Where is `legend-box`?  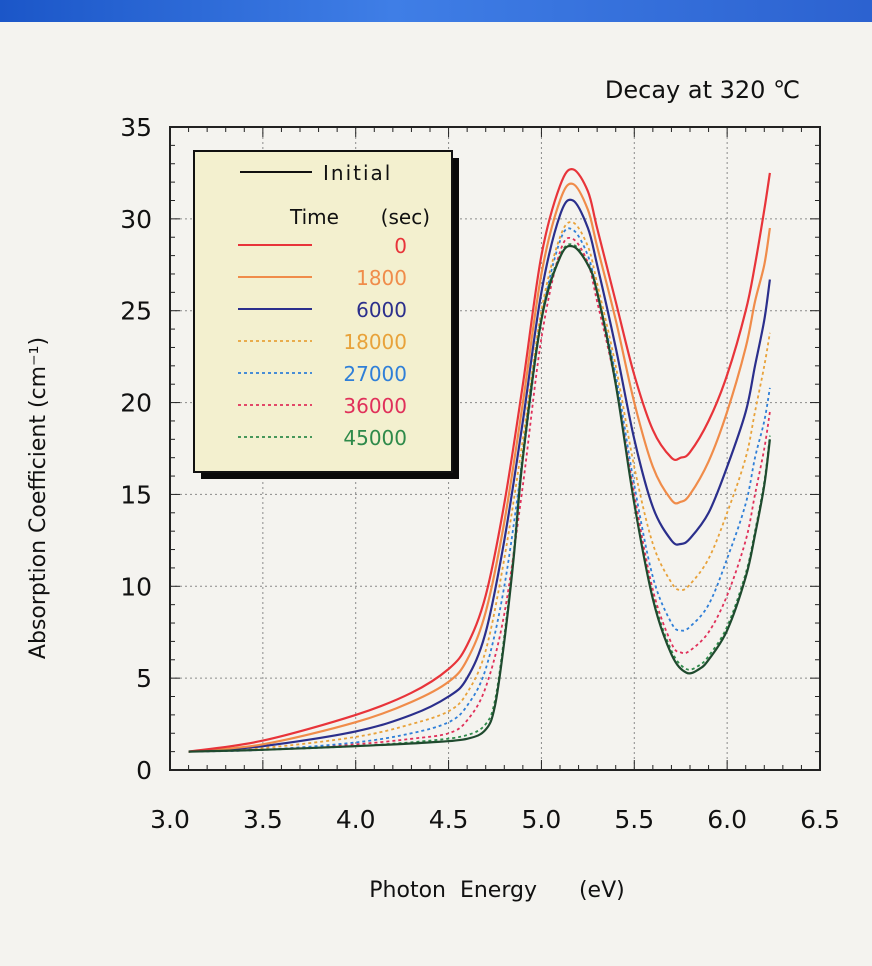 legend-box is located at coordinates (323, 311).